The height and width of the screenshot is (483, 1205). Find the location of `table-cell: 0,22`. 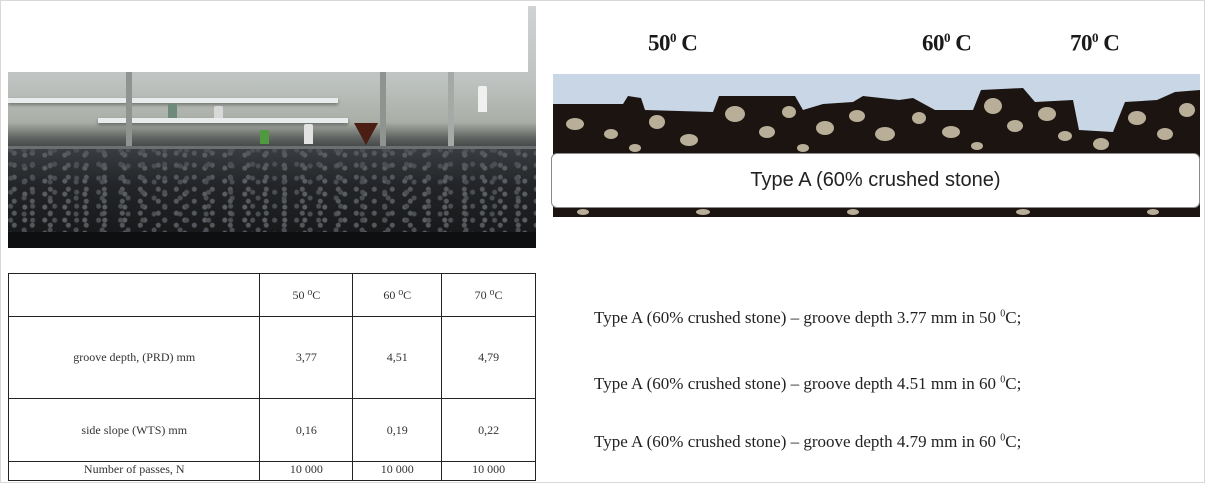

table-cell: 0,22 is located at coordinates (488, 430).